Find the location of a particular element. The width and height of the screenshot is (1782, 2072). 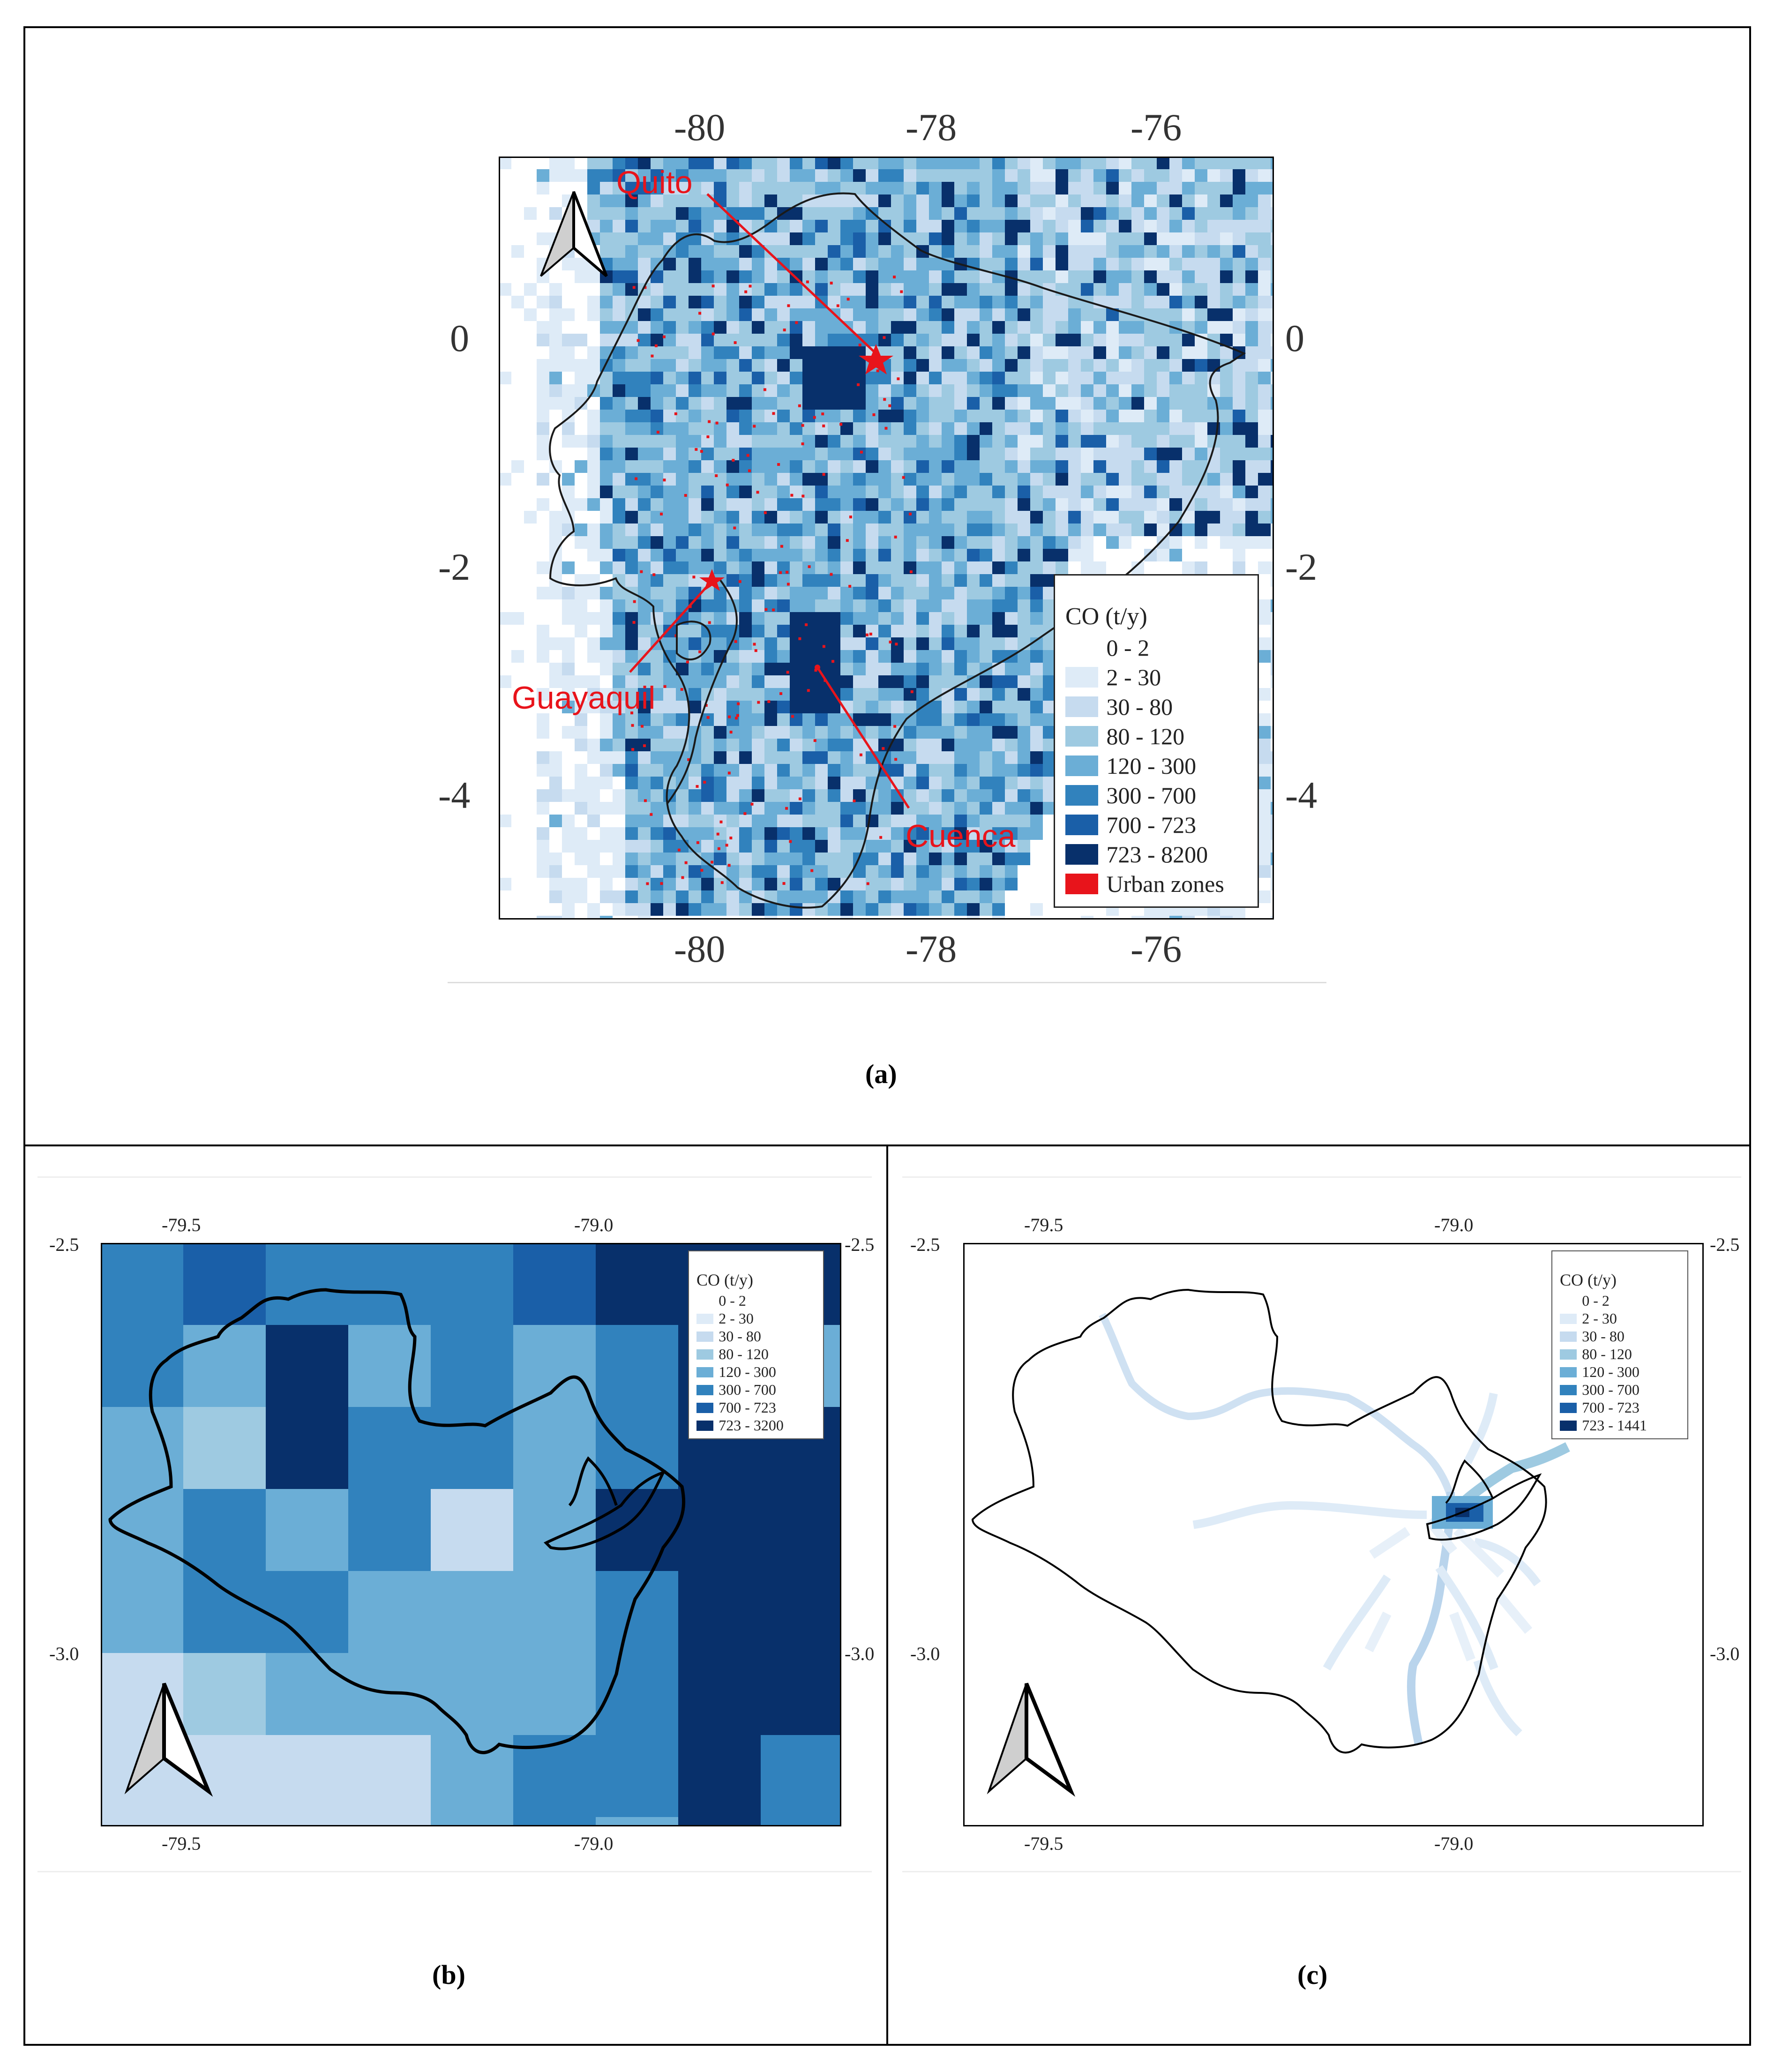

legend-label: 80 - 120 is located at coordinates (744, 1354).